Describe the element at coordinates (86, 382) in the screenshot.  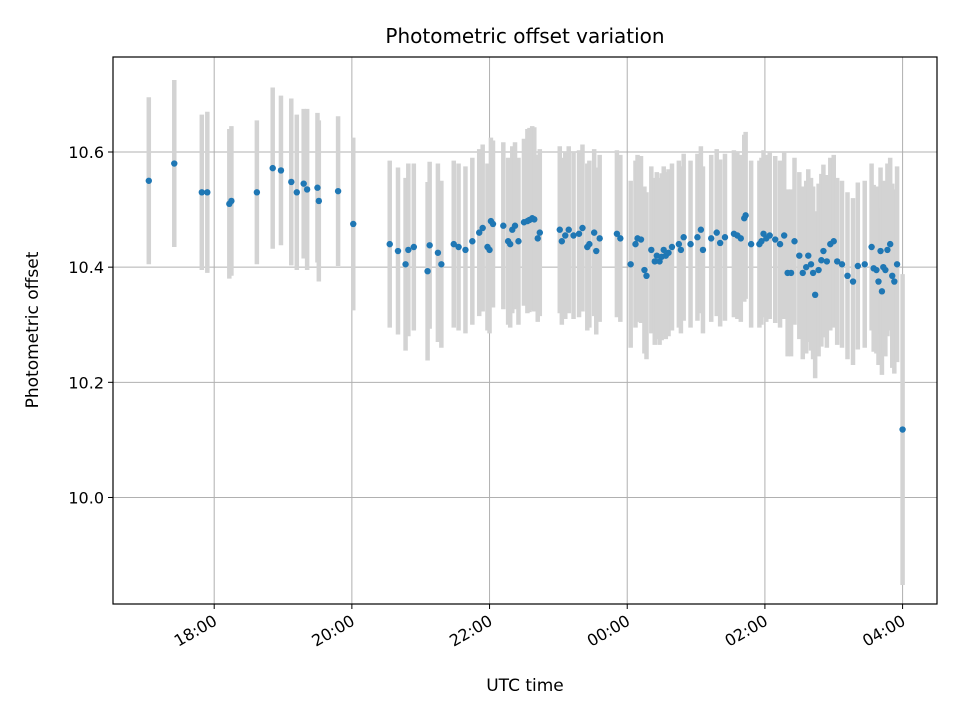
I see `y-tick-label: 10.2` at that location.